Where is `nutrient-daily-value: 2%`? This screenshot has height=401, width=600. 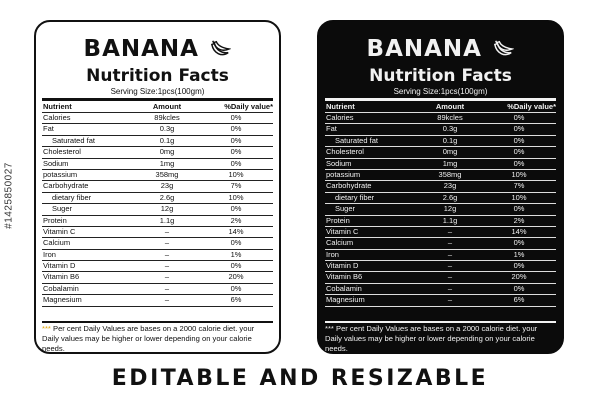
nutrient-daily-value: 2% is located at coordinates (236, 220).